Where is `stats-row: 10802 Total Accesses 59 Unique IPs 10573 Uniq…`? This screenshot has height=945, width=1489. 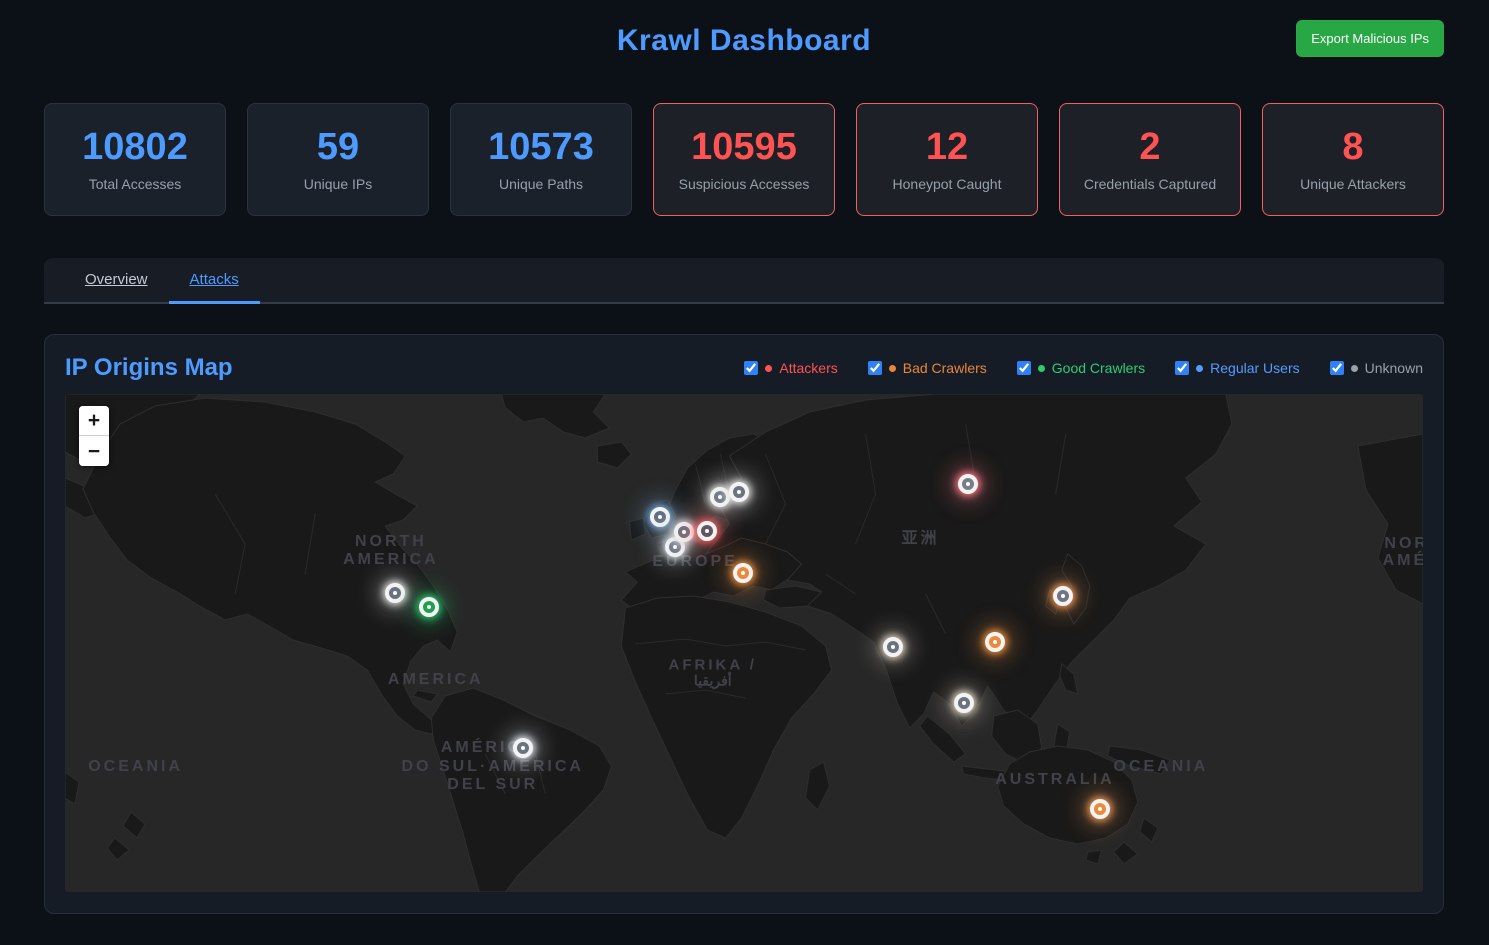
stats-row: 10802 Total Accesses 59 Unique IPs 10573 Uniq… is located at coordinates (744, 159).